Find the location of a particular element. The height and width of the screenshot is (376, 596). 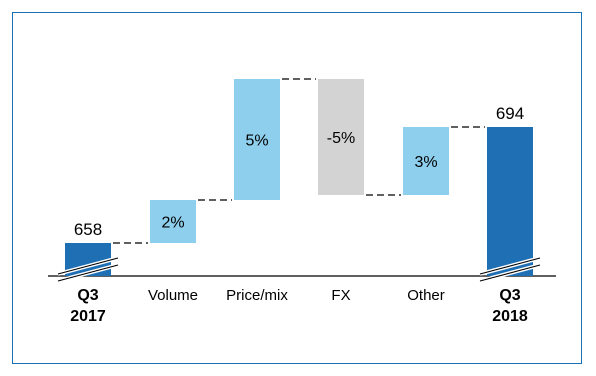

bar-volume is located at coordinates (173, 221).